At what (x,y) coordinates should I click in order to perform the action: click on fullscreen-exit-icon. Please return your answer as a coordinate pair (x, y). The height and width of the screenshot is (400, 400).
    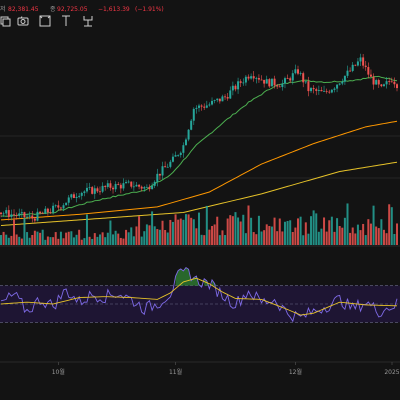
    Looking at the image, I should click on (88, 21).